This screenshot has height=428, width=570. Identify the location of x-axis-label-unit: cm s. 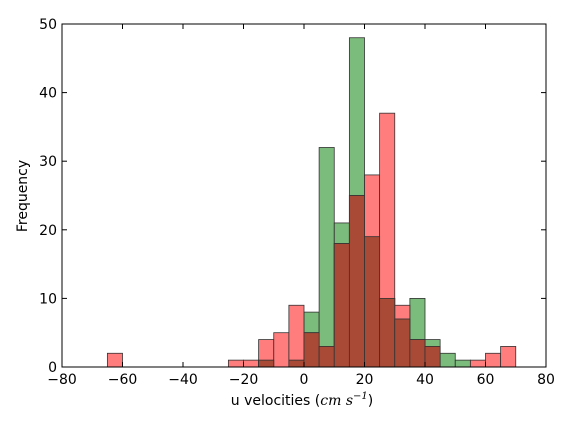
(336, 401).